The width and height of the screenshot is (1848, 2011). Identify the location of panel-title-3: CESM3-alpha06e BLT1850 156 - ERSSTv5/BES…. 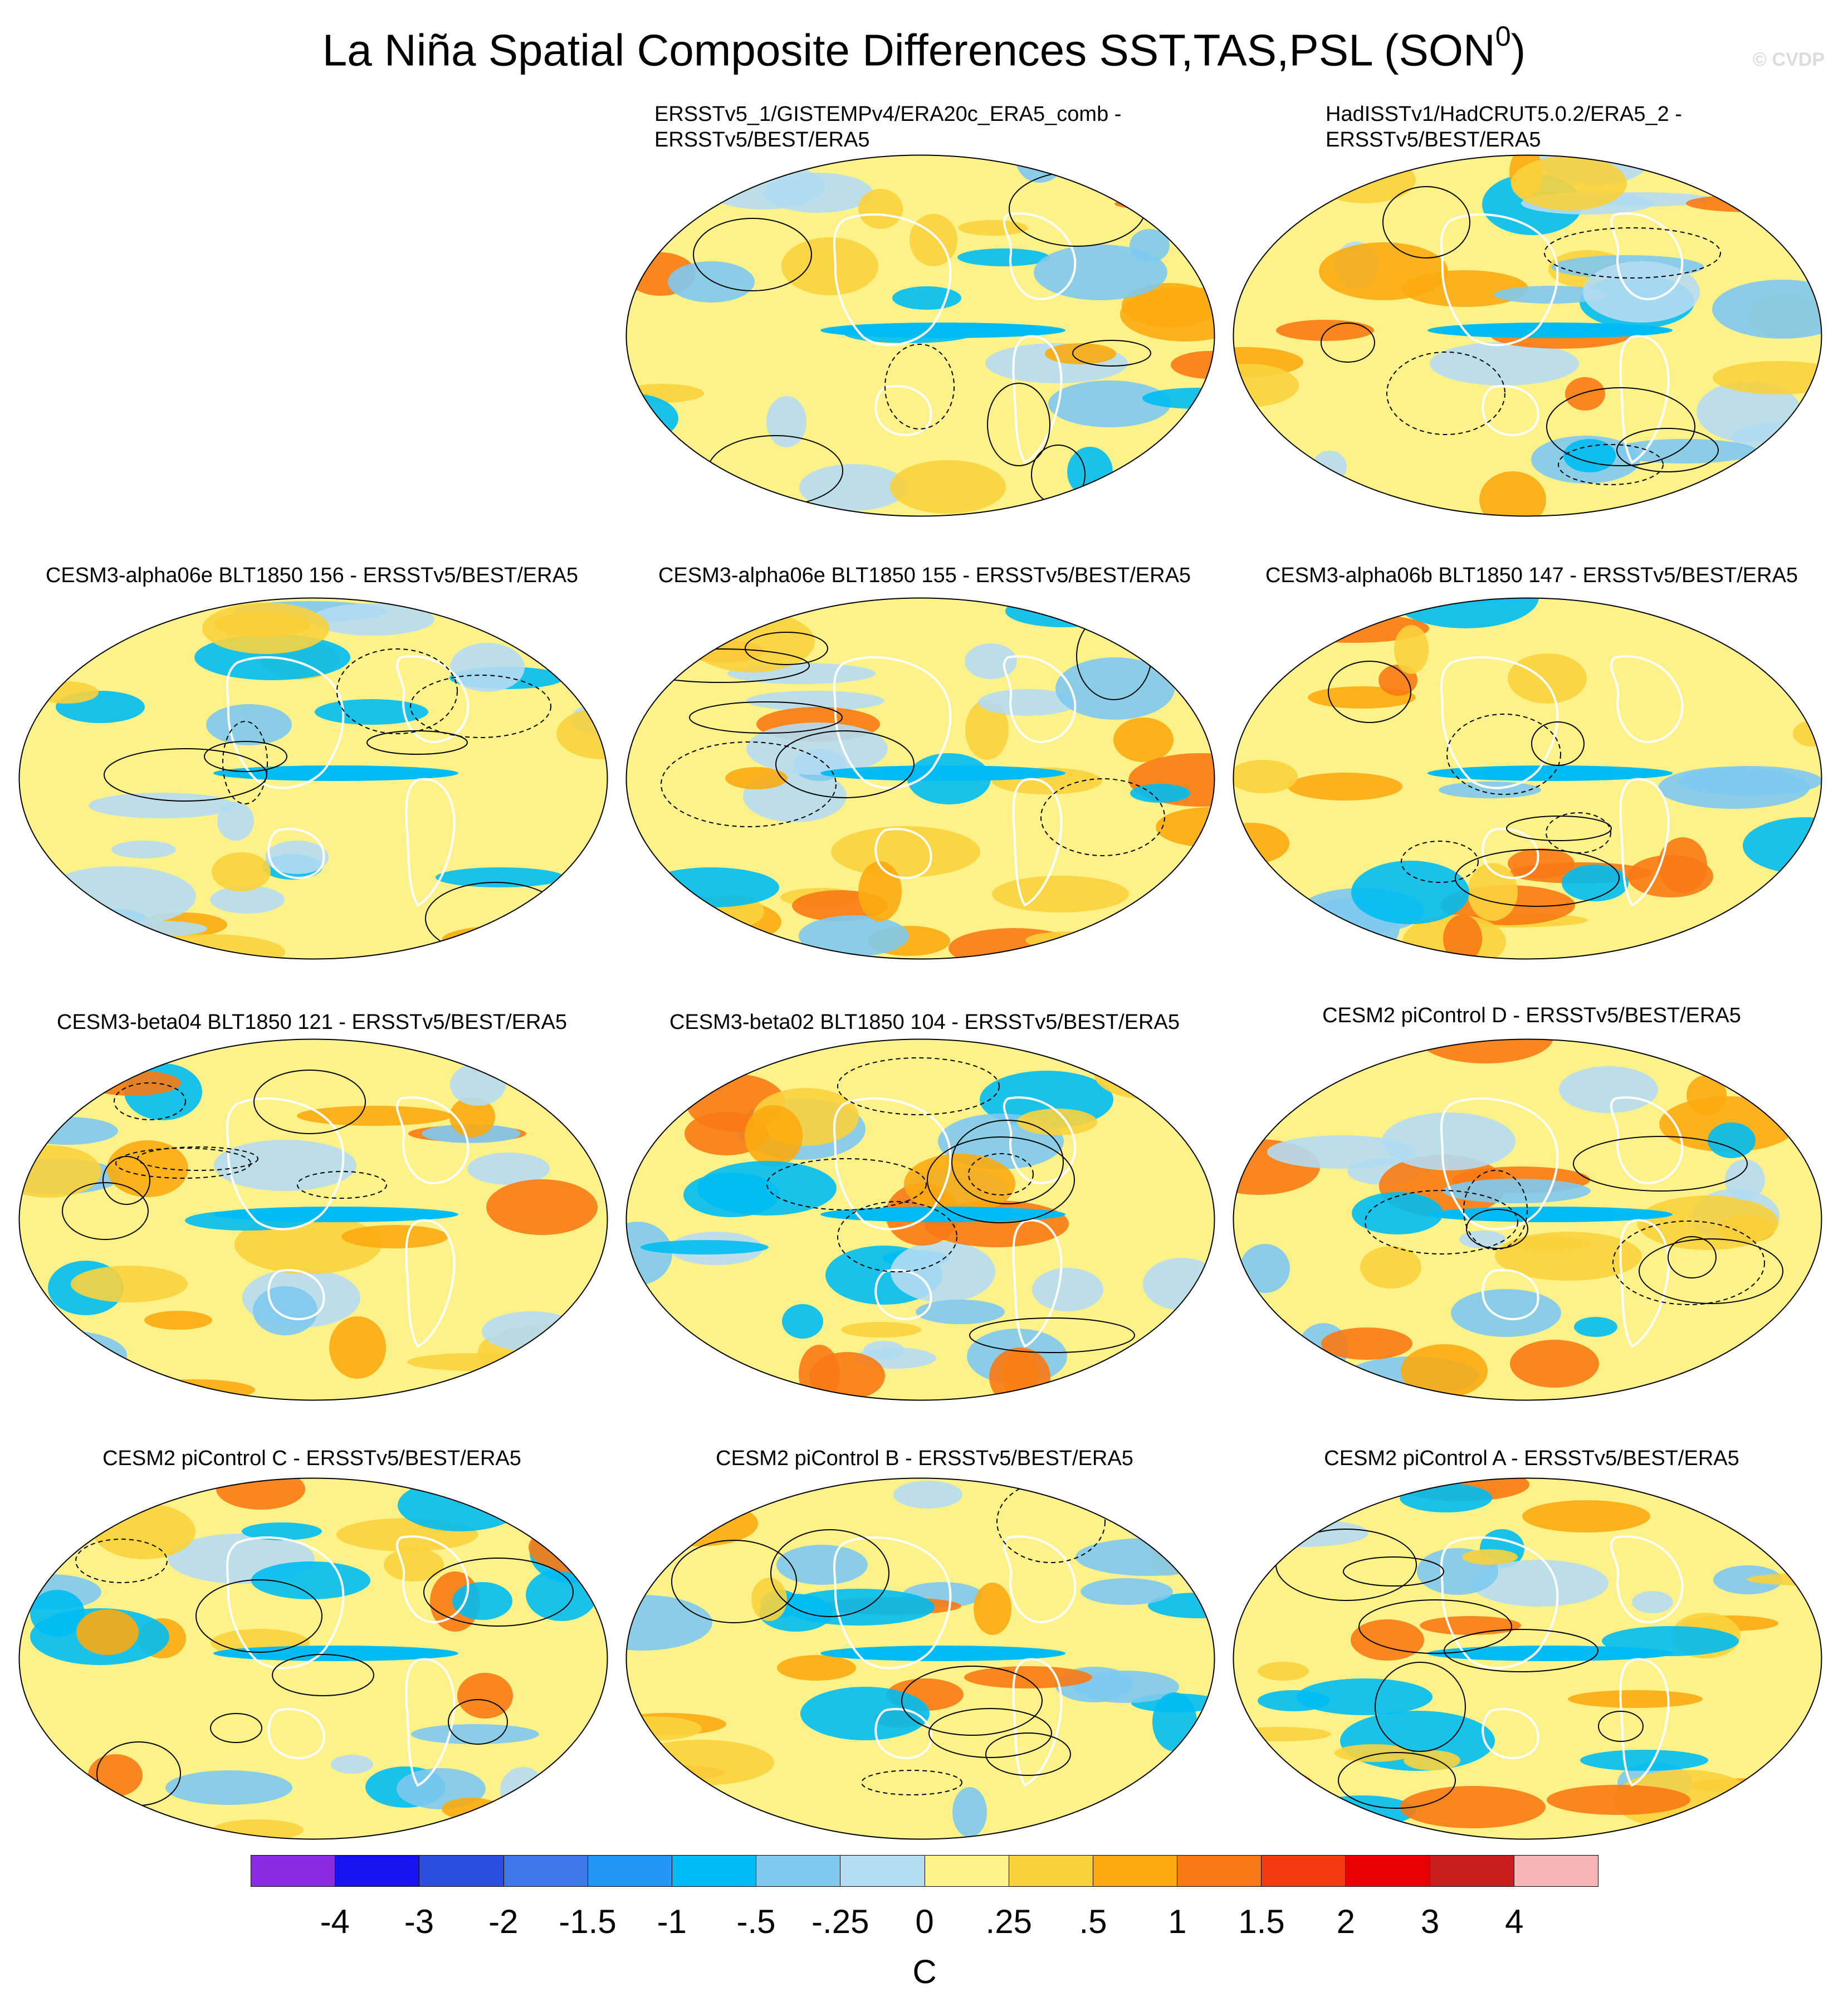
(312, 576).